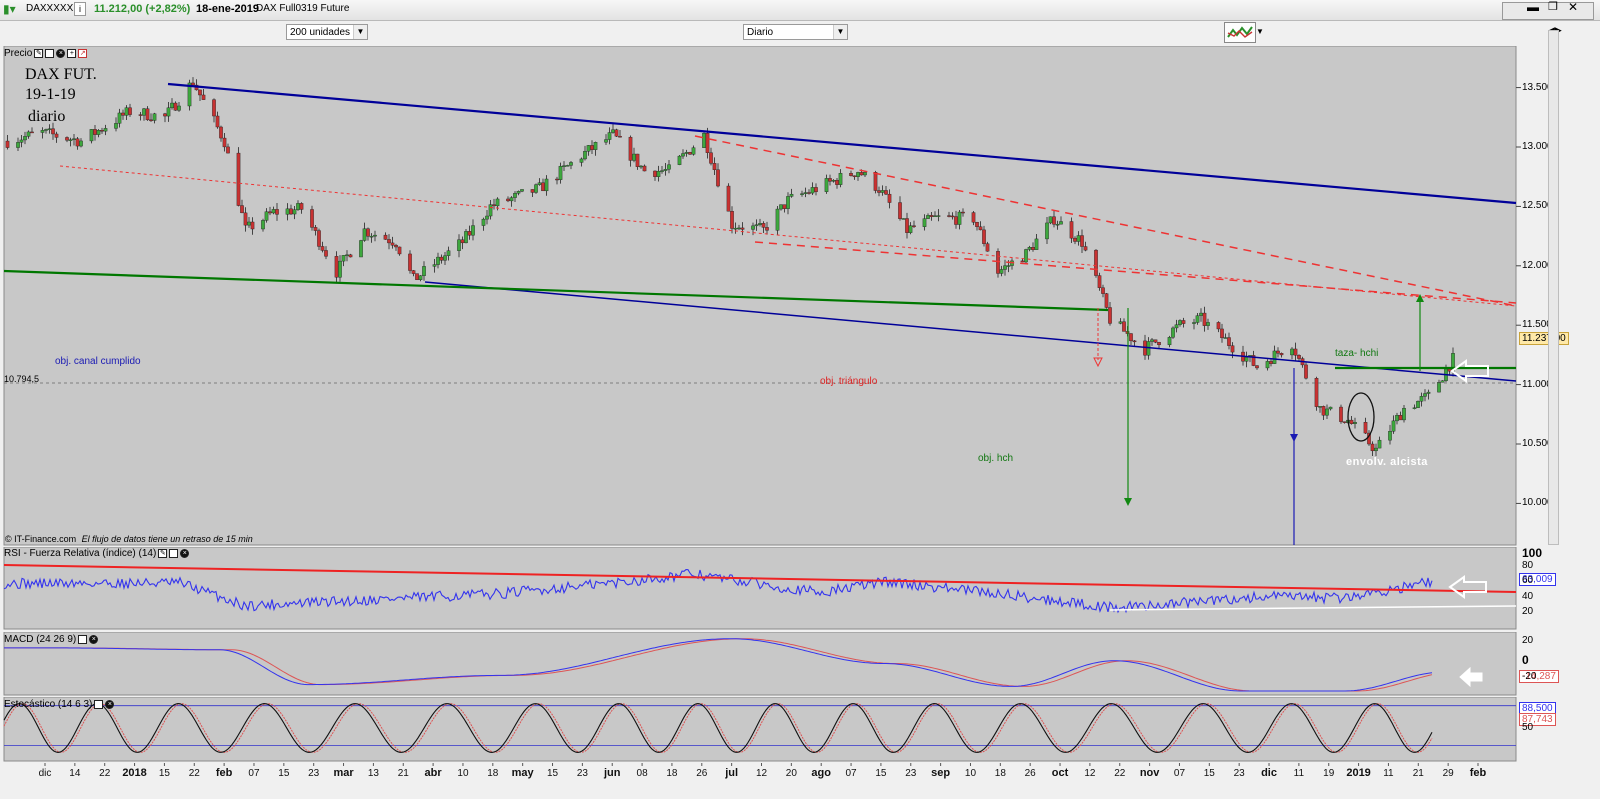 This screenshot has width=1600, height=799. I want to click on macd-panel-header: MACD (24 26 9) ×, so click(51, 639).